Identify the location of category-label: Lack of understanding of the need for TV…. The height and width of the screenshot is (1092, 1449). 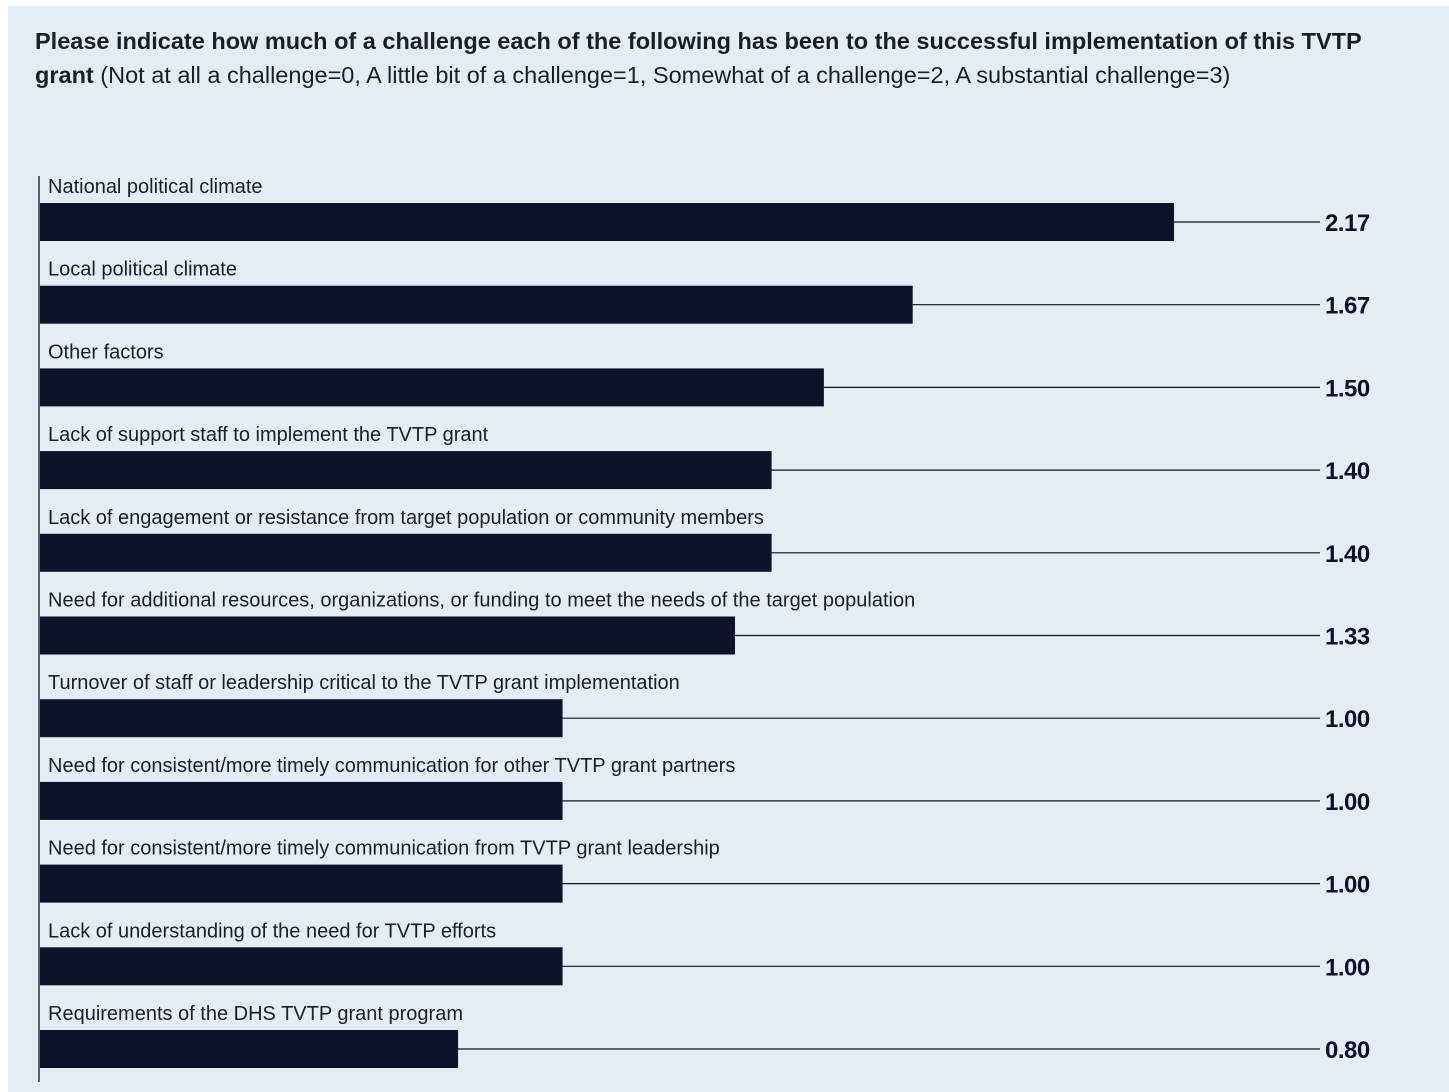
(272, 931).